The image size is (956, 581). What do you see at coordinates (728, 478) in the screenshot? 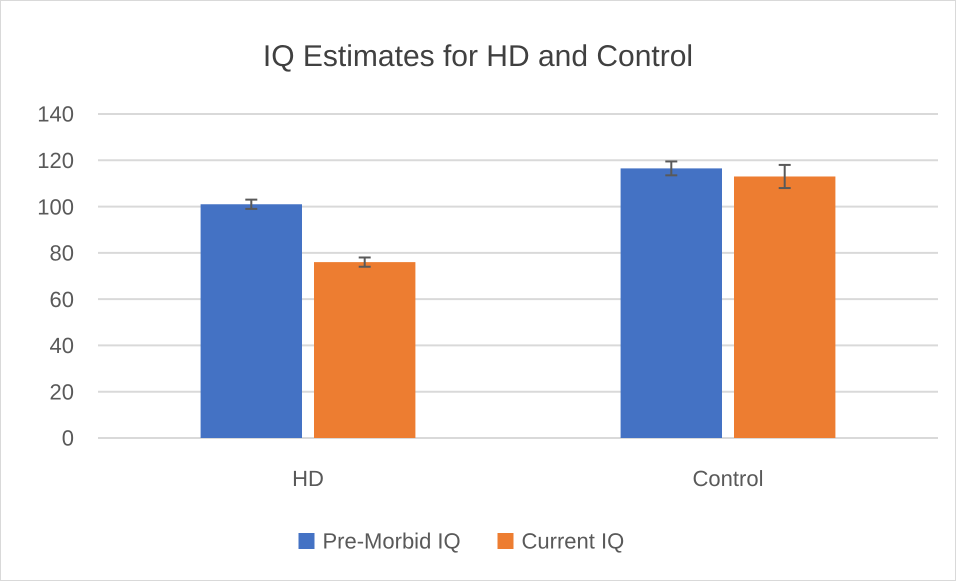
I see `x-tick-label: Control` at bounding box center [728, 478].